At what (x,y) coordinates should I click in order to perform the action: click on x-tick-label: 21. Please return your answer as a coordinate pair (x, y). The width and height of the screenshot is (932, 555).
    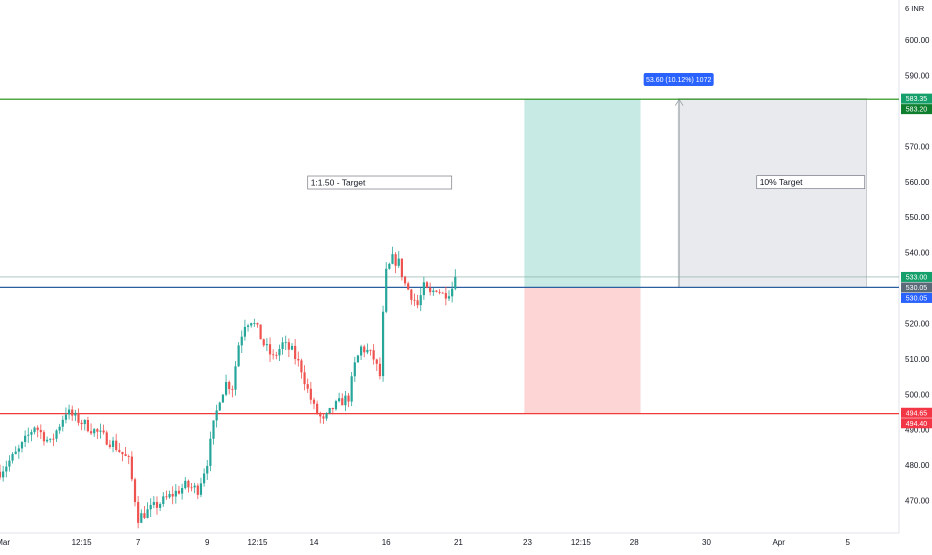
    Looking at the image, I should click on (458, 542).